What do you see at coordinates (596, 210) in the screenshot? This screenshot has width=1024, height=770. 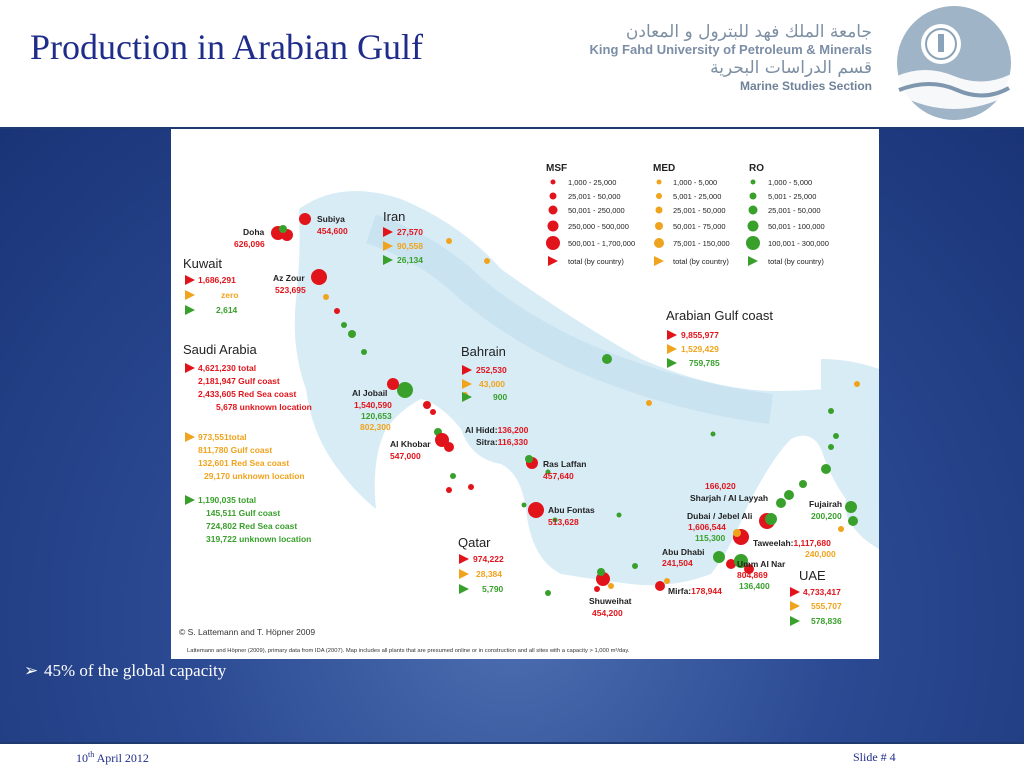 I see `legend-msf-3: 50,001 - 250,000` at bounding box center [596, 210].